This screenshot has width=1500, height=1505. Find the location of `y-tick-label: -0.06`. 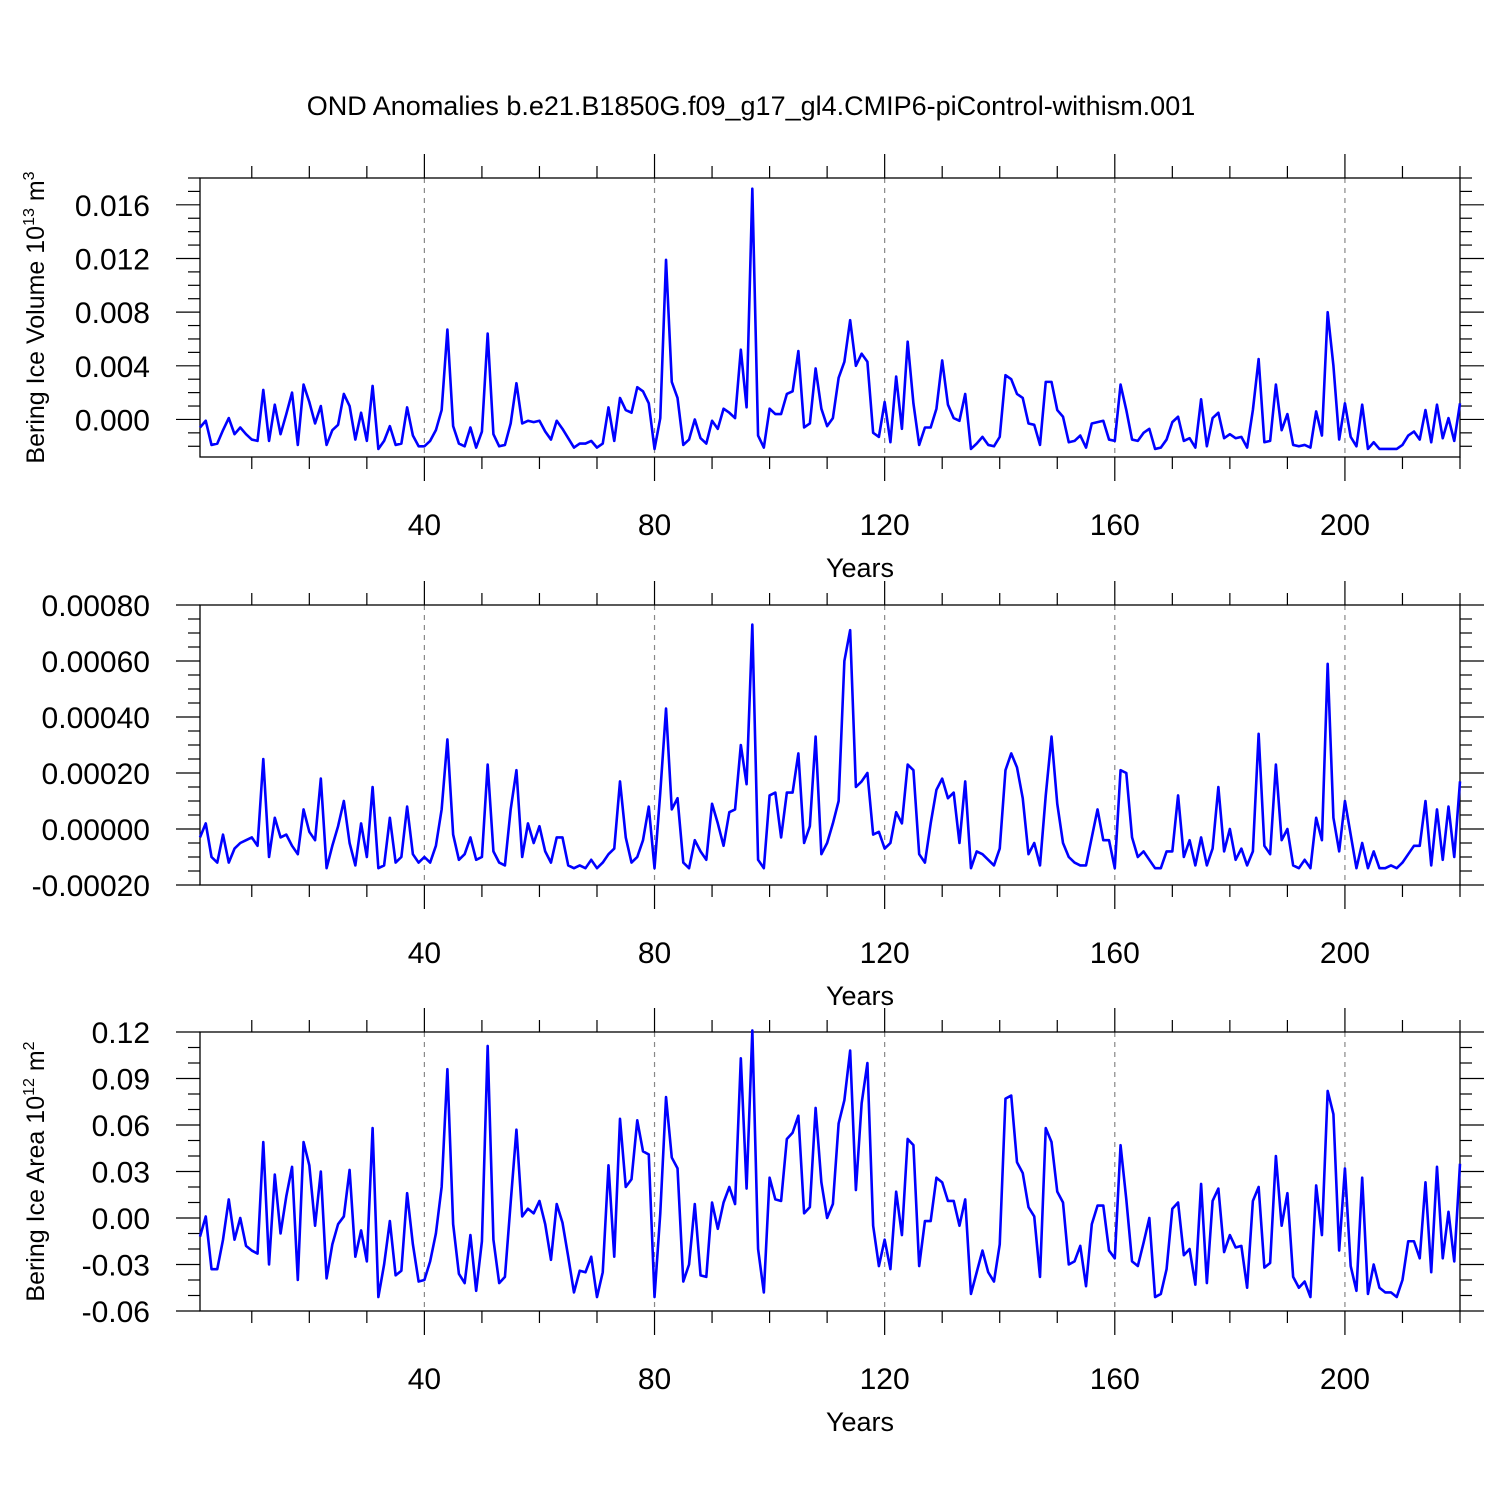

y-tick-label: -0.06 is located at coordinates (116, 1312).